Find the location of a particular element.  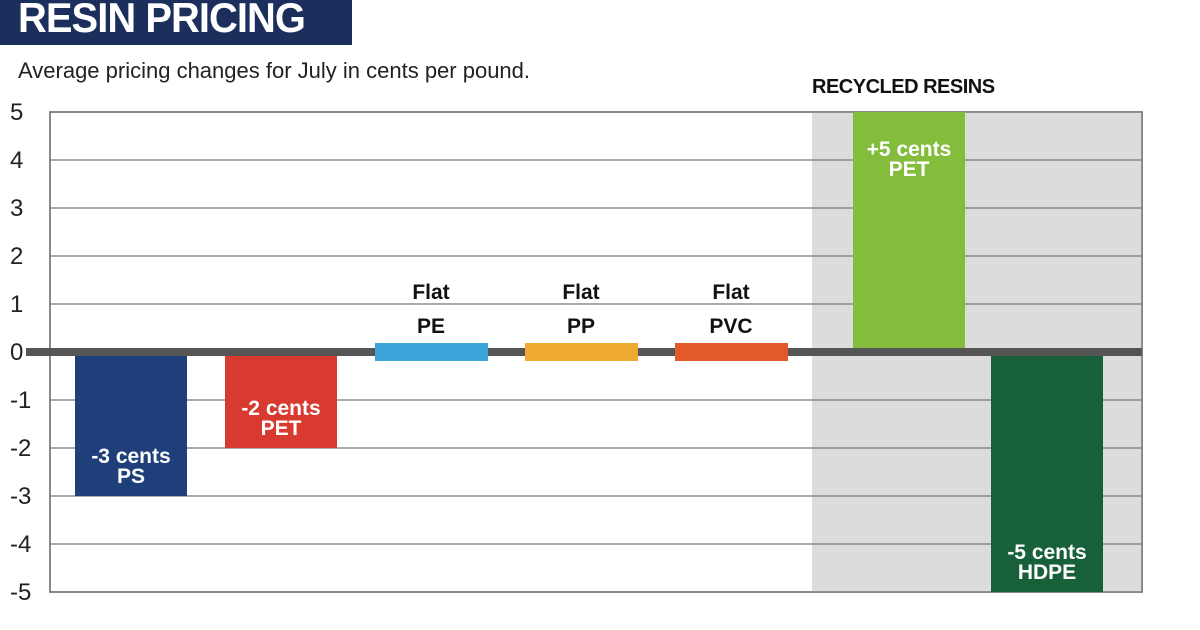

y-tick-label: 3 is located at coordinates (16, 208).